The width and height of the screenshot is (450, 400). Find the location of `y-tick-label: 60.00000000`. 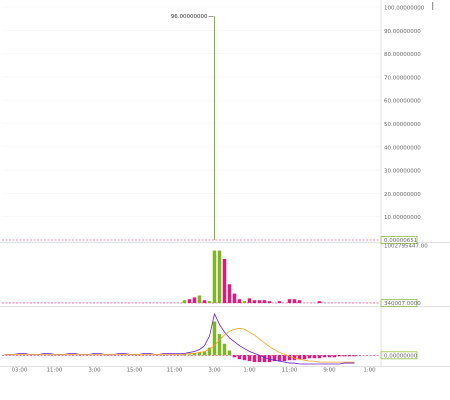

y-tick-label: 60.00000000 is located at coordinates (402, 102).